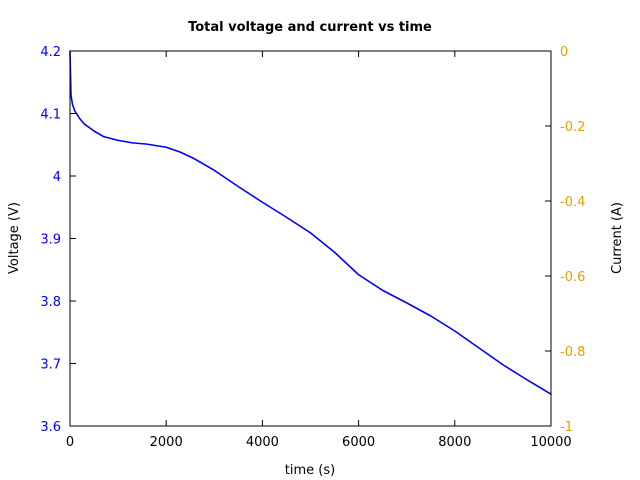  What do you see at coordinates (50, 427) in the screenshot?
I see `y-tick-label: 3.6` at bounding box center [50, 427].